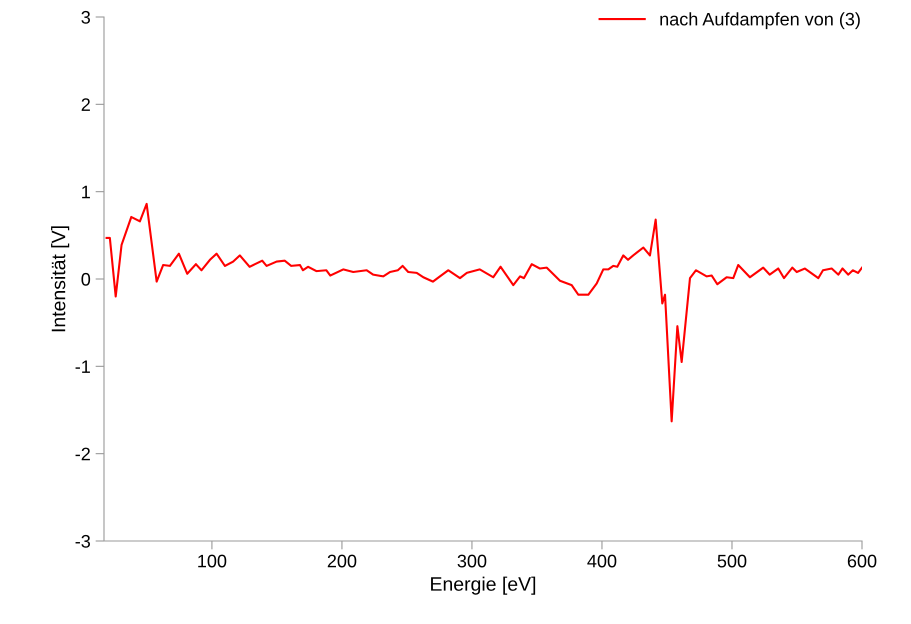  Describe the element at coordinates (601, 561) in the screenshot. I see `x-tick-label: 400` at that location.